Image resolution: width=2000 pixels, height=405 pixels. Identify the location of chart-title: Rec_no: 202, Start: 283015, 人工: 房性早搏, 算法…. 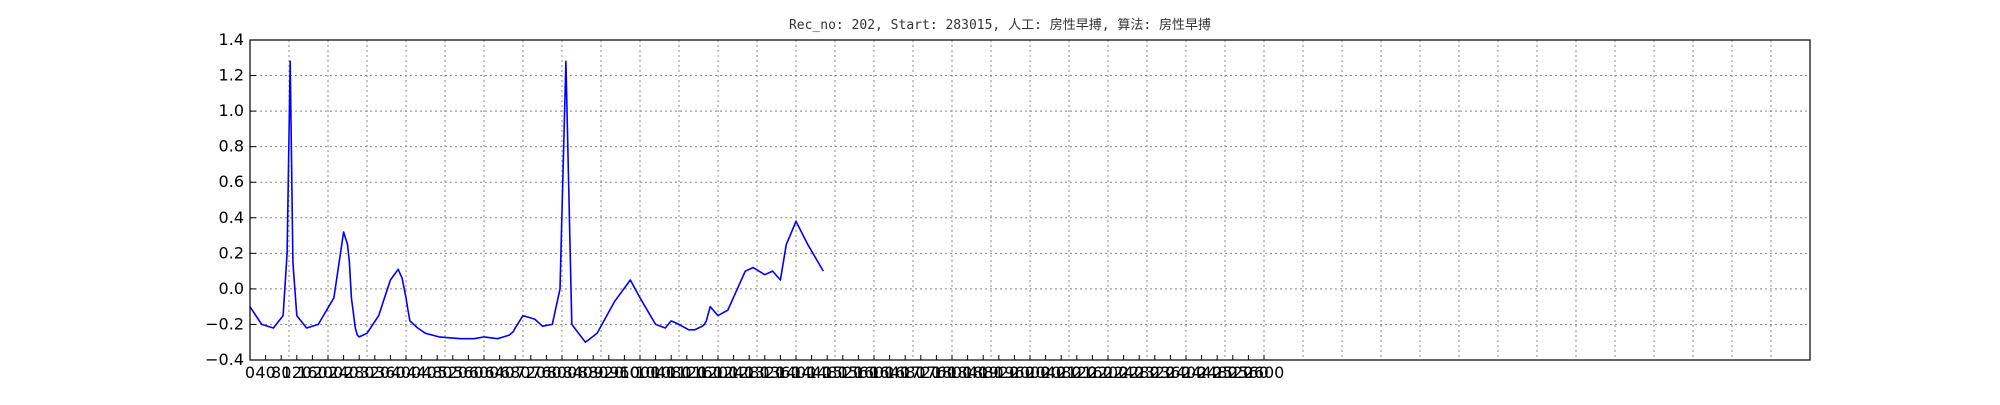
(1000, 25).